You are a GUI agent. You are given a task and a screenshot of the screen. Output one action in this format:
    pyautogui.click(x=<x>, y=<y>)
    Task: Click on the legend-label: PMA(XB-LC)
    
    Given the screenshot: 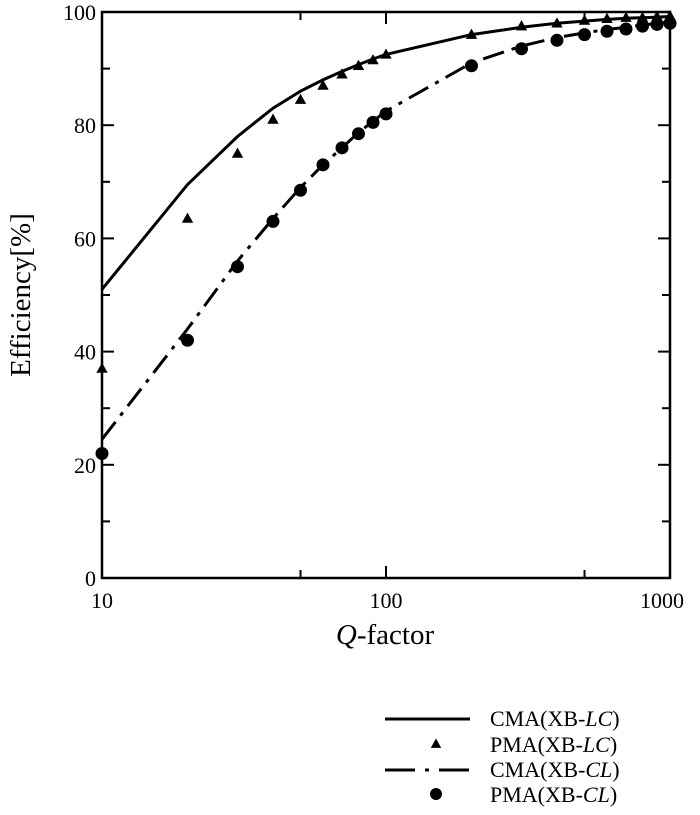 What is the action you would take?
    pyautogui.click(x=553, y=744)
    